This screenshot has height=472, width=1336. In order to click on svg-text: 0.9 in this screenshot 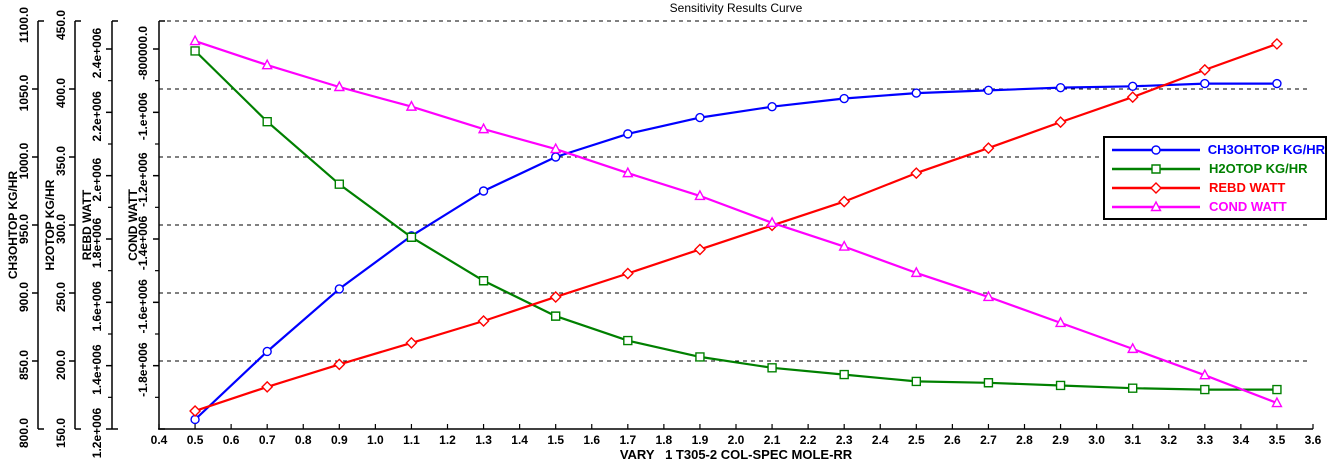, I will do `click(339, 440)`.